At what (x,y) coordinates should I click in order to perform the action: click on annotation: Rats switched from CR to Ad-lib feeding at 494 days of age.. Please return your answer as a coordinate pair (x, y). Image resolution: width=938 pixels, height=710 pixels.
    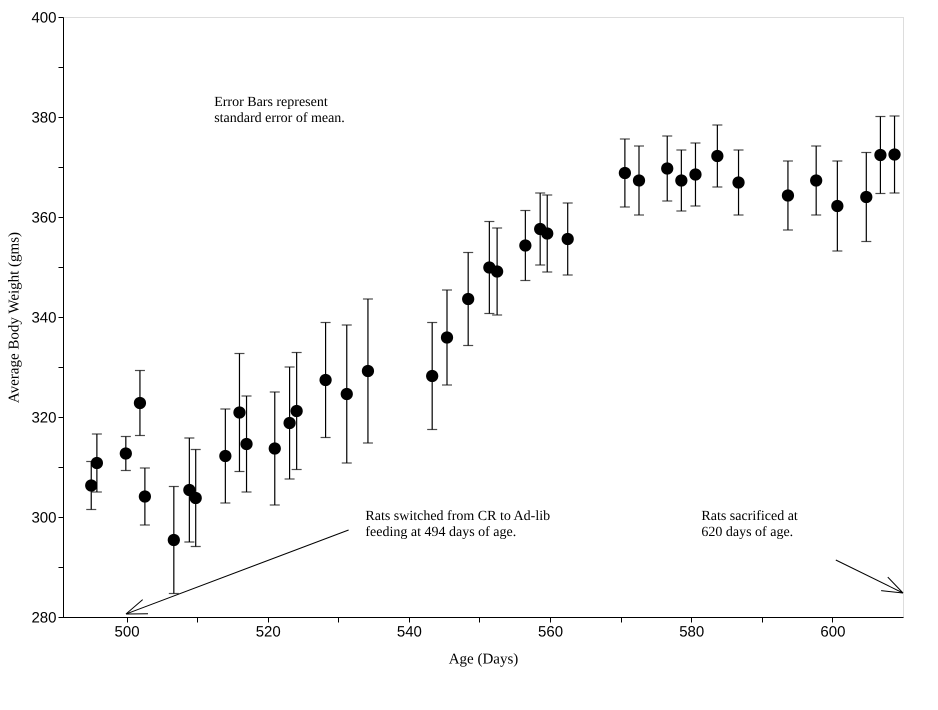
    Looking at the image, I should click on (457, 524).